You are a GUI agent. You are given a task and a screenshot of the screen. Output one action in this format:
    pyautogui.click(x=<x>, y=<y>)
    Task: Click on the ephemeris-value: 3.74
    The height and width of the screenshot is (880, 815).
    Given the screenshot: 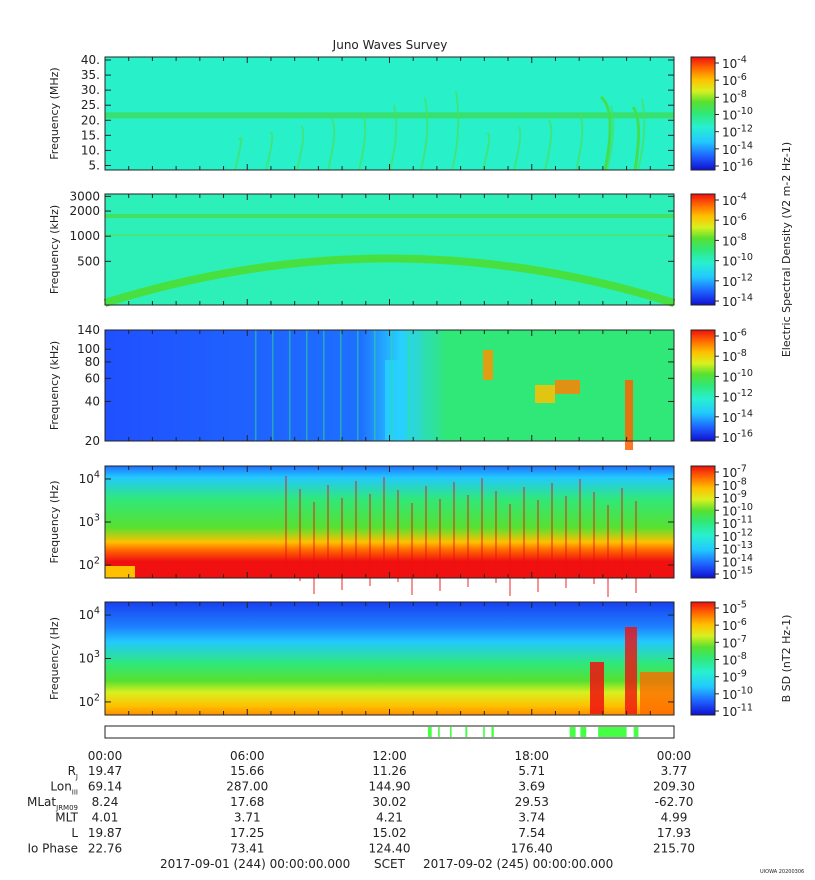 What is the action you would take?
    pyautogui.click(x=531, y=818)
    